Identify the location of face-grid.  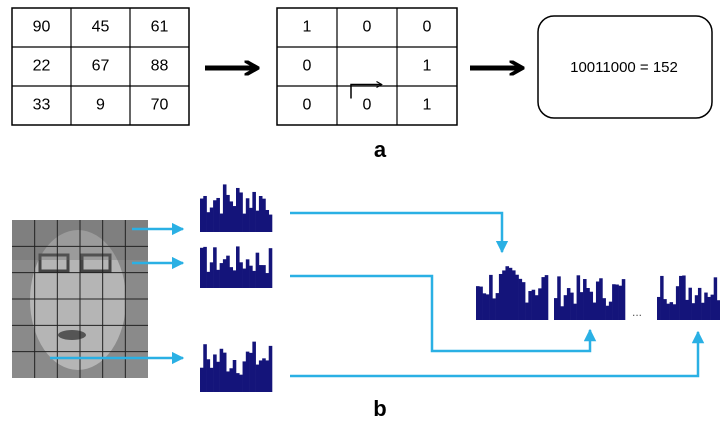
(80, 299).